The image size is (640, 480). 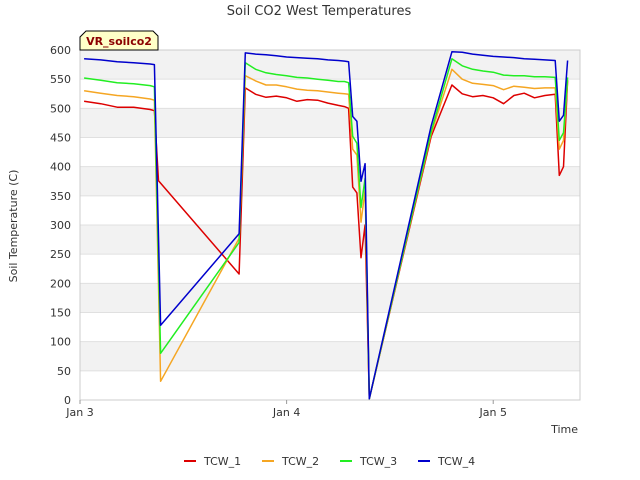 What do you see at coordinates (60, 313) in the screenshot?
I see `y-tick-label: 150` at bounding box center [60, 313].